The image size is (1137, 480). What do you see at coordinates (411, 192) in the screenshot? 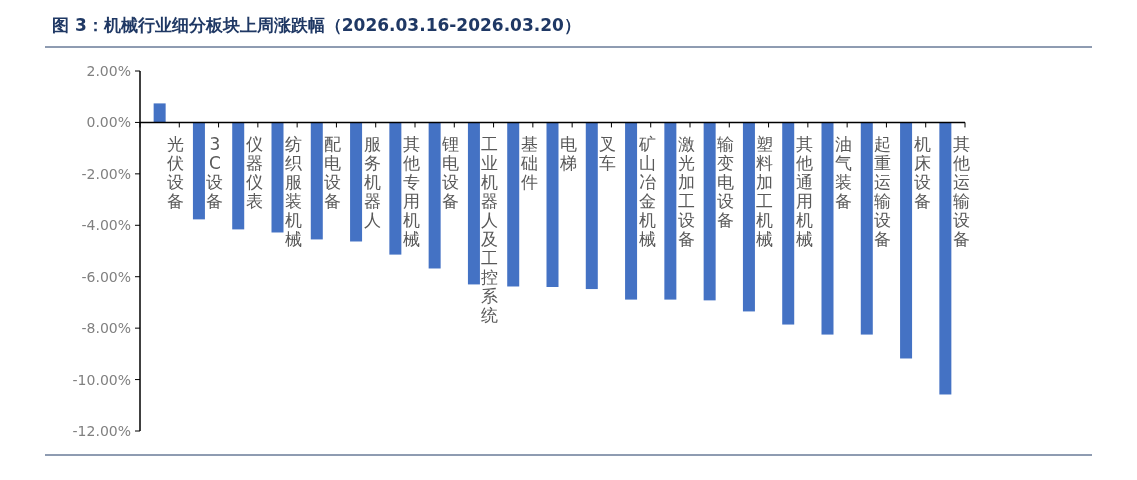
I see `x-tick-label: 其他专用机械` at bounding box center [411, 192].